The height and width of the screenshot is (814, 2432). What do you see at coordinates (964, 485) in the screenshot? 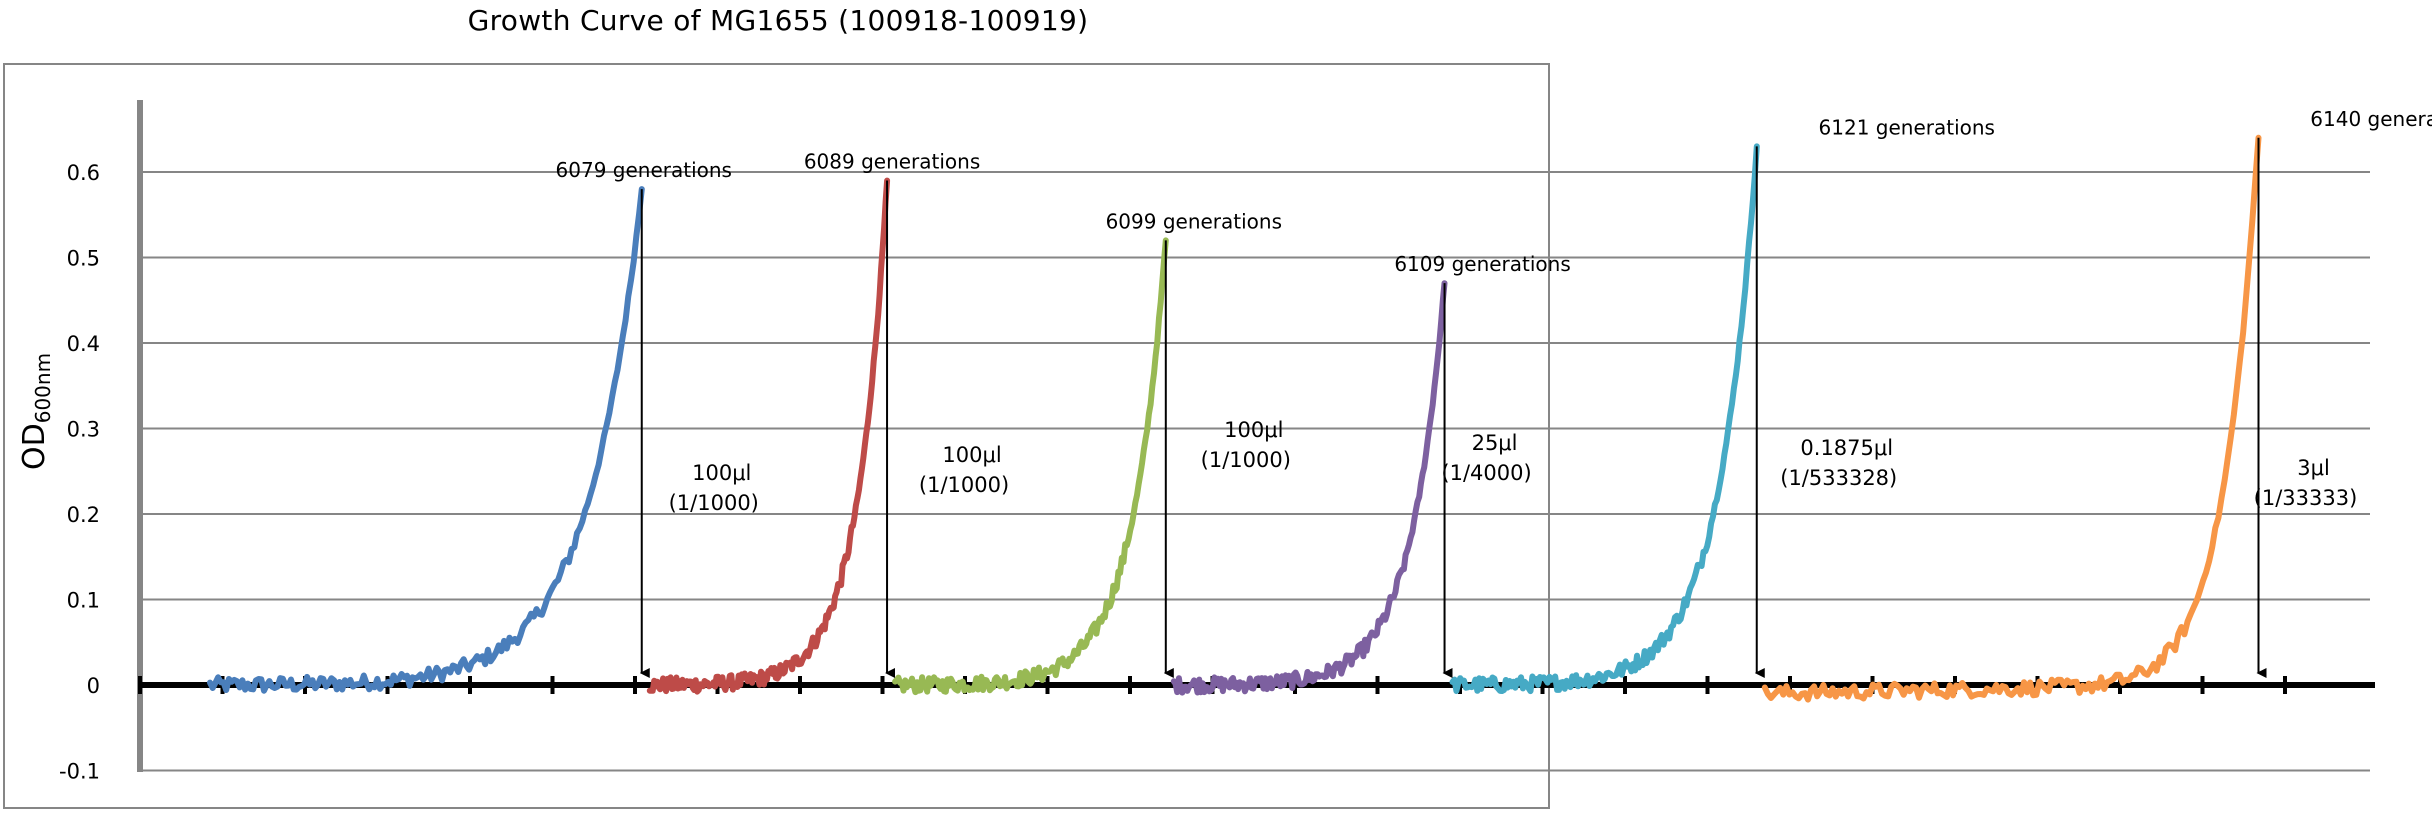
I see `dilution-ratio-2: (1/1000)` at bounding box center [964, 485].